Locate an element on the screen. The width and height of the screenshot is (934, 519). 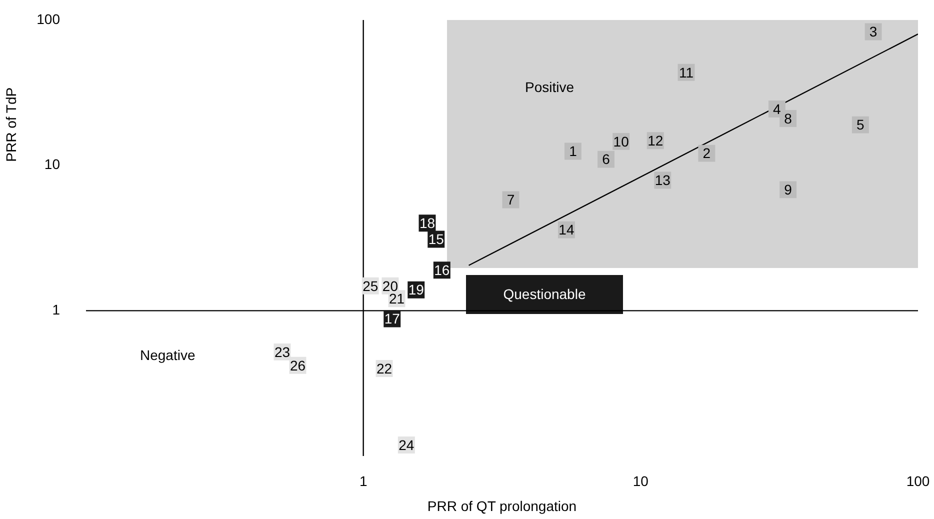
series-label: 26 is located at coordinates (298, 365).